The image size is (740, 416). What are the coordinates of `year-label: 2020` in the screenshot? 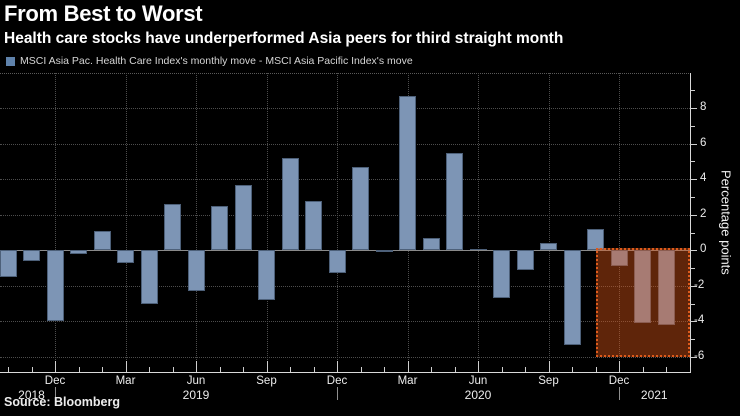 It's located at (478, 395).